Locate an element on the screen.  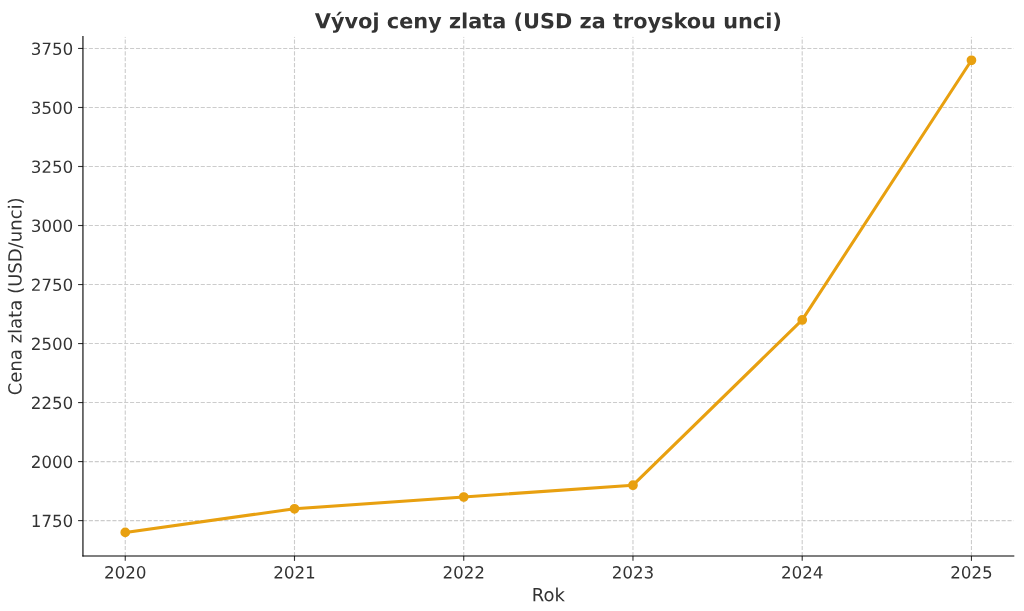
y-tick-label: 2000 is located at coordinates (52, 462).